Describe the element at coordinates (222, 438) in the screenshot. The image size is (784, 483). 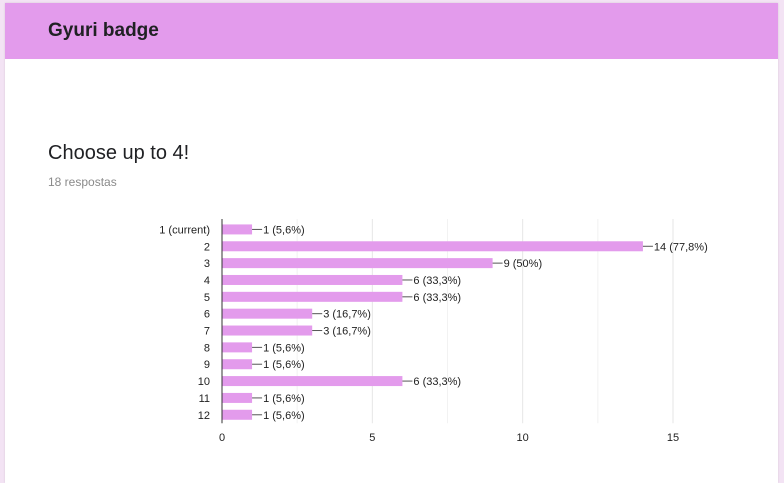
I see `x-tick-label: 0` at that location.